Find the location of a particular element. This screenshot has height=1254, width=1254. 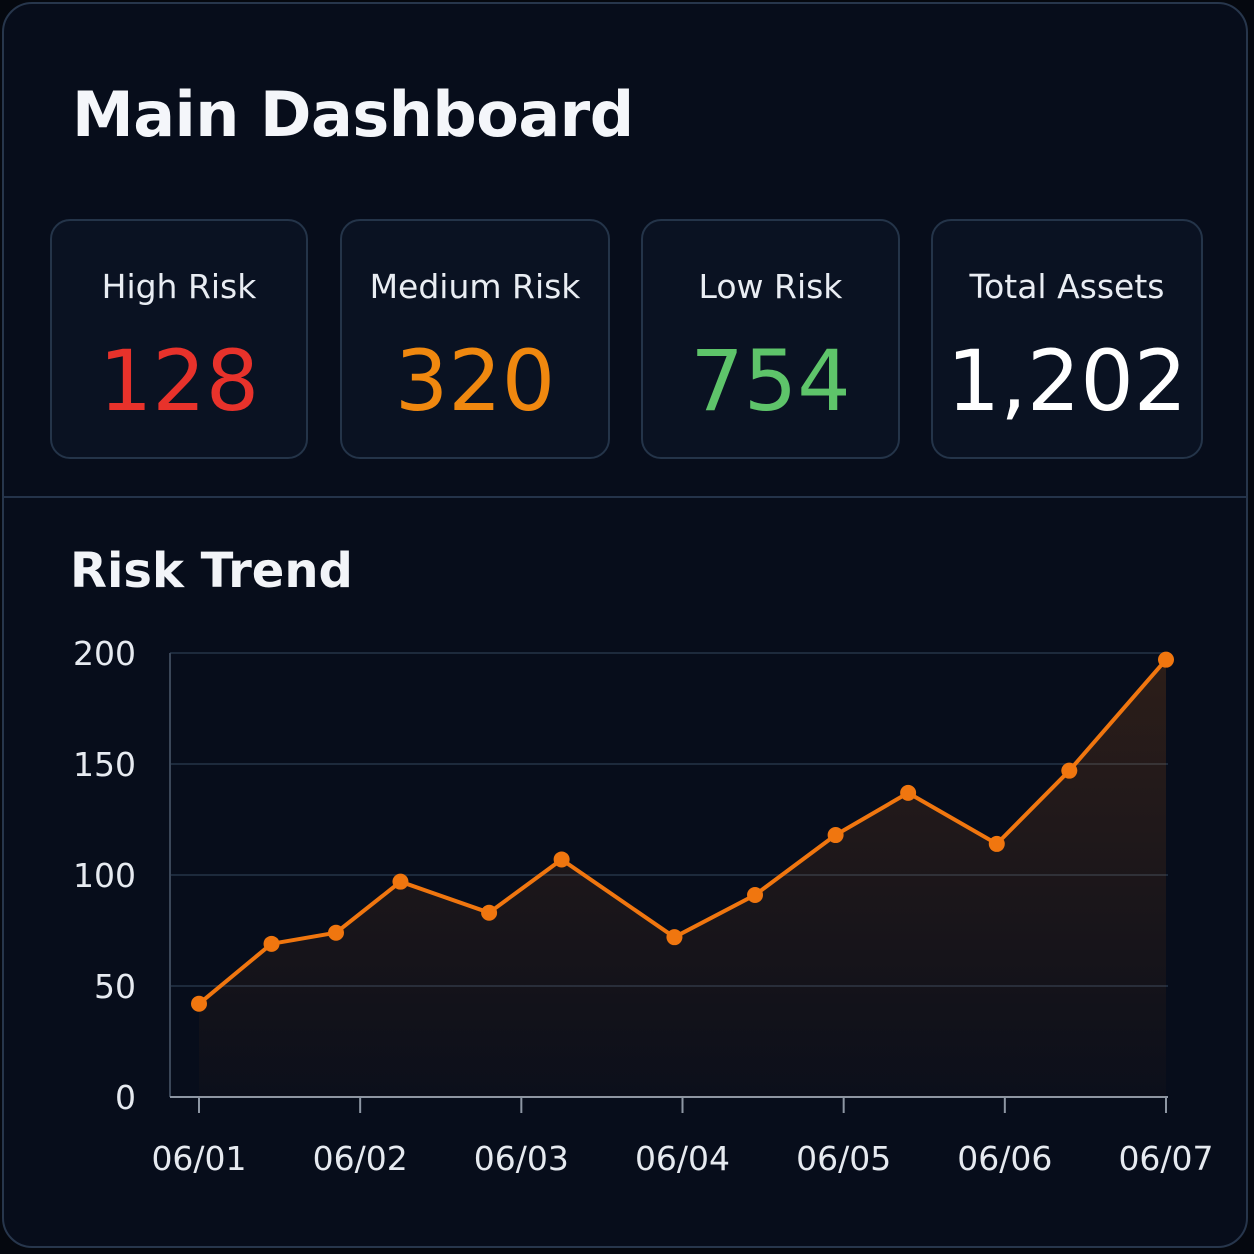

x-tick-label: 06/03 is located at coordinates (521, 1158).